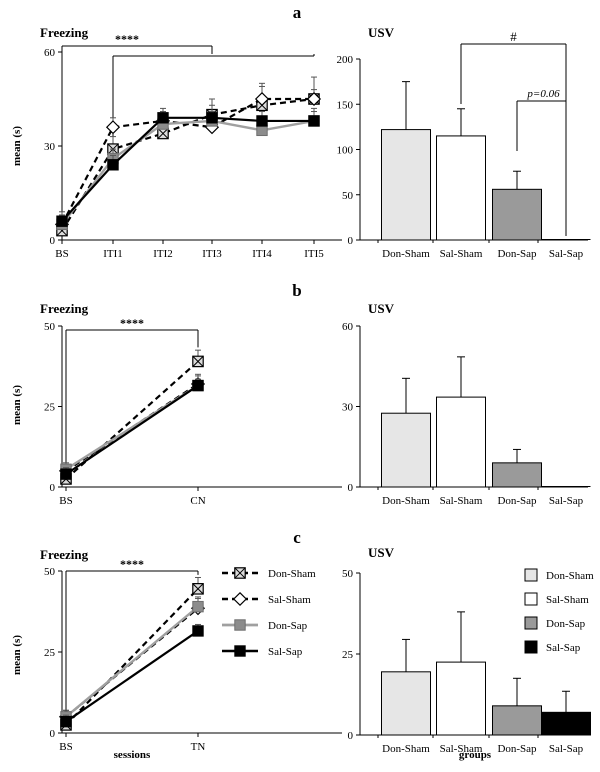 The image size is (600, 772). Describe the element at coordinates (296, 290) in the screenshot. I see `panel-letter: b` at that location.